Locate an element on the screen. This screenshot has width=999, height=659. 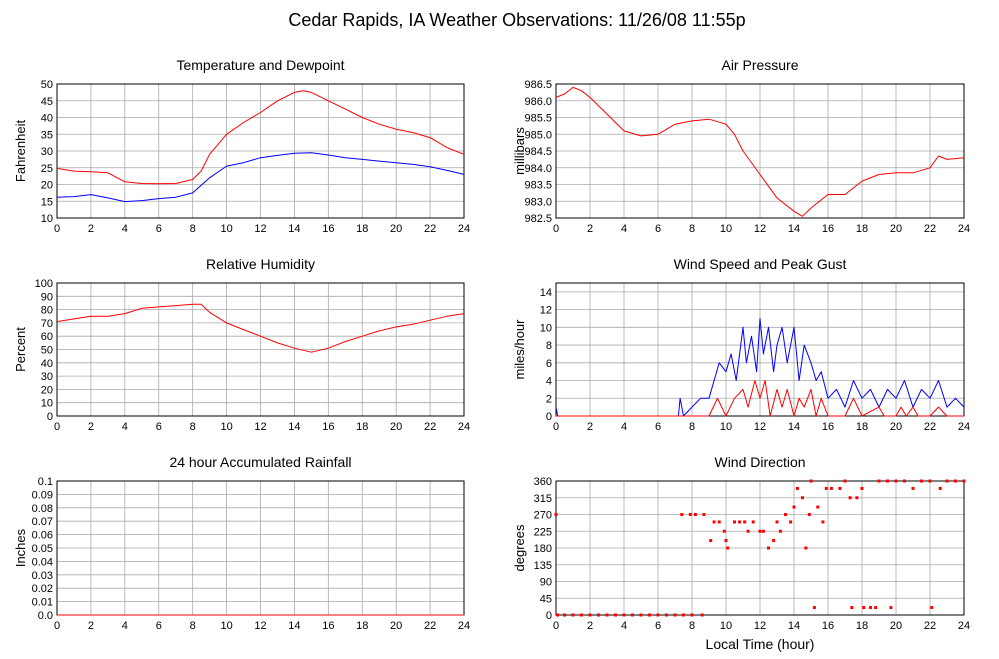
rain-x-tick-label: 4 is located at coordinates (125, 626).